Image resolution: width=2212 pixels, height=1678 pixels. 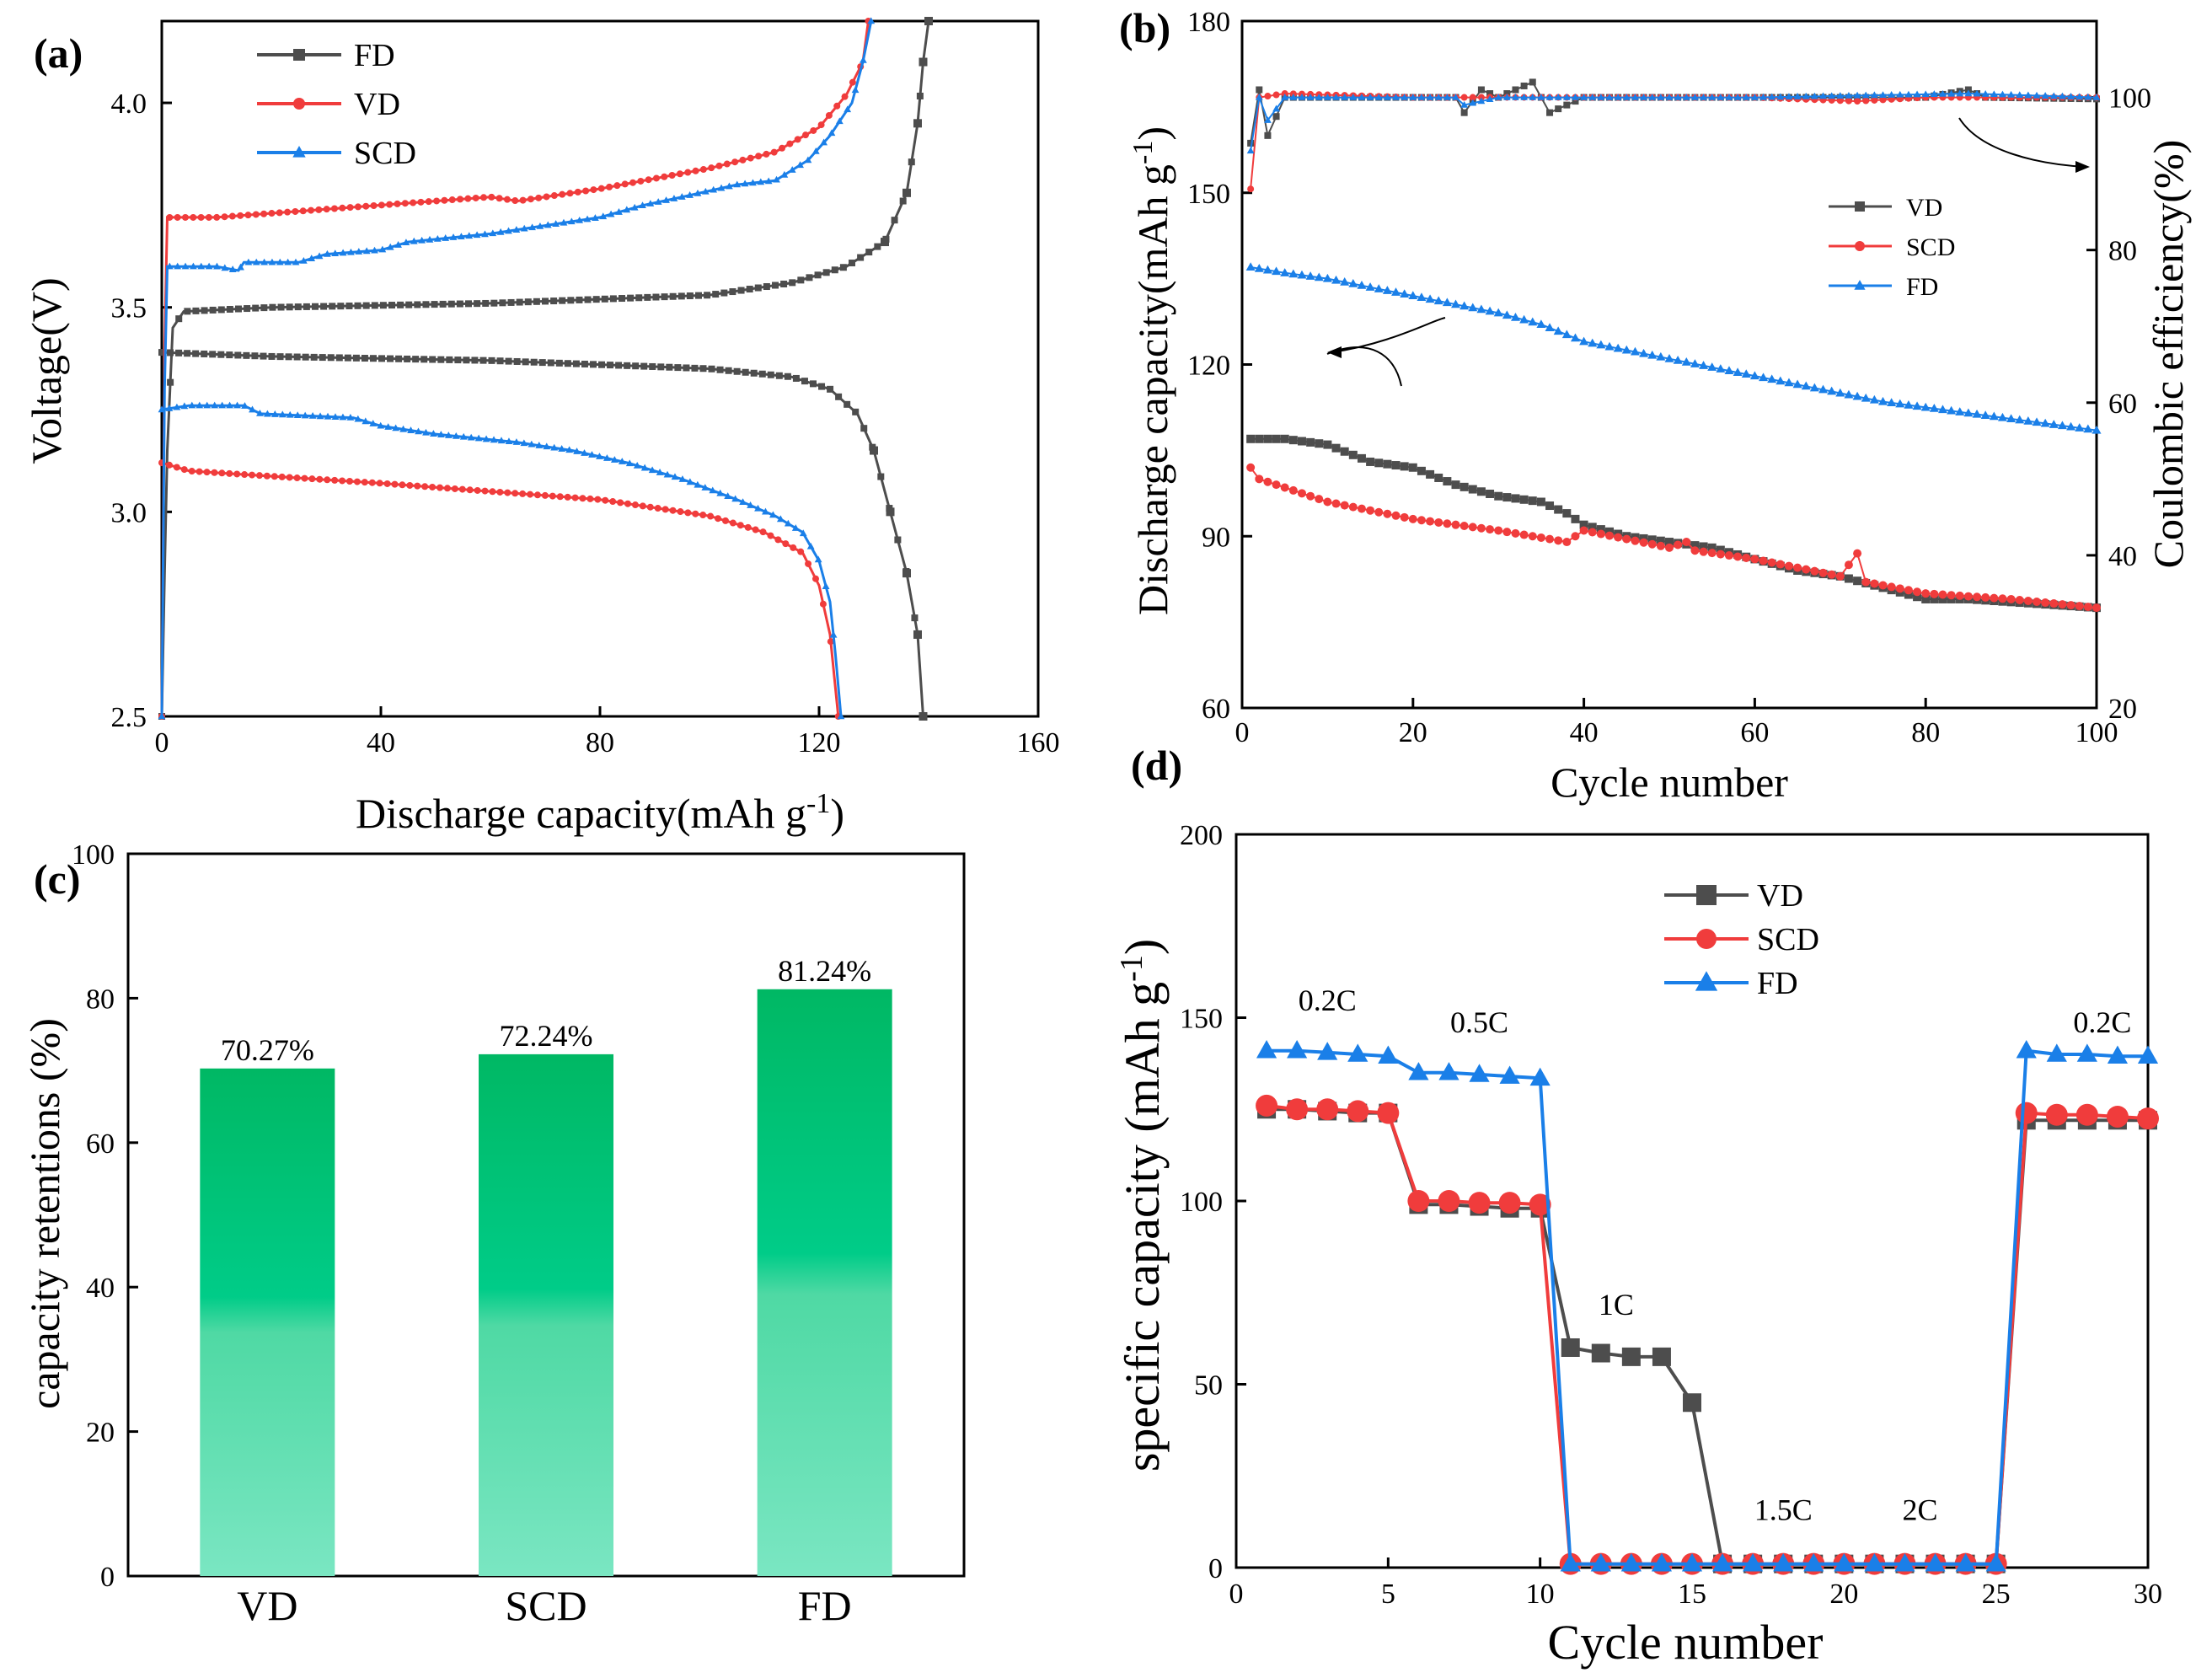 What do you see at coordinates (1201, 835) in the screenshot?
I see `y-tick-label: 200` at bounding box center [1201, 835].